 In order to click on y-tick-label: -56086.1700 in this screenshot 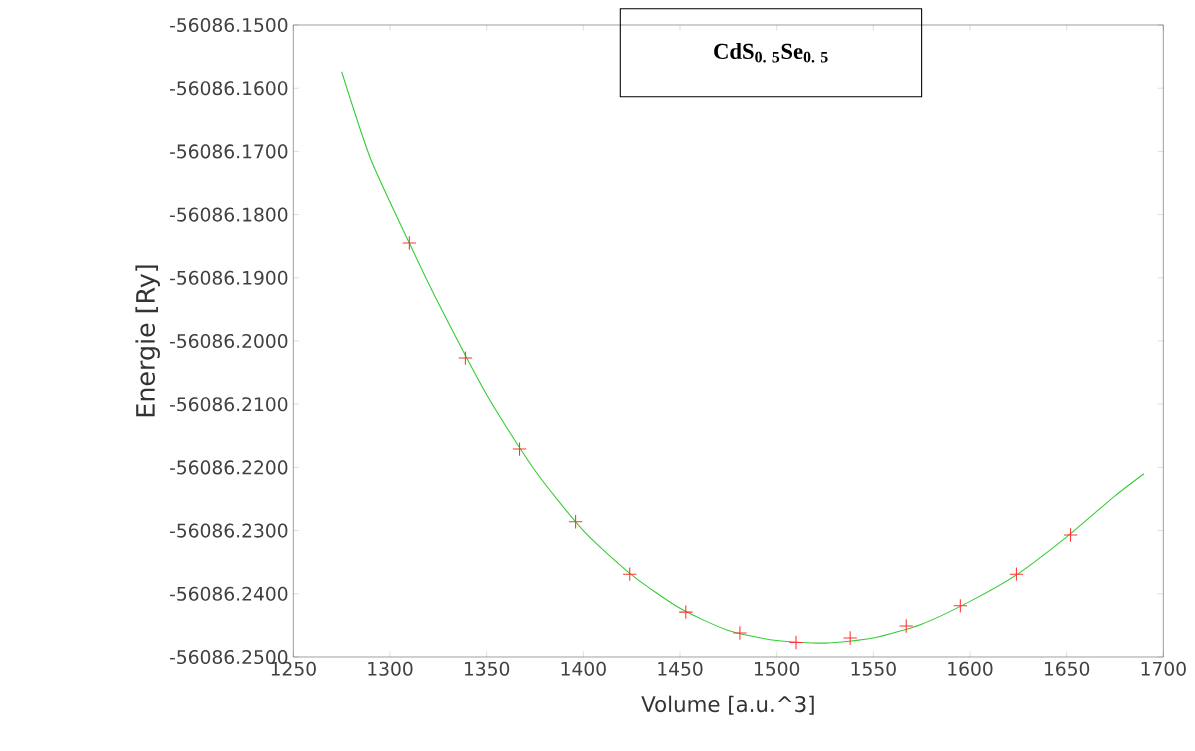, I will do `click(228, 151)`.